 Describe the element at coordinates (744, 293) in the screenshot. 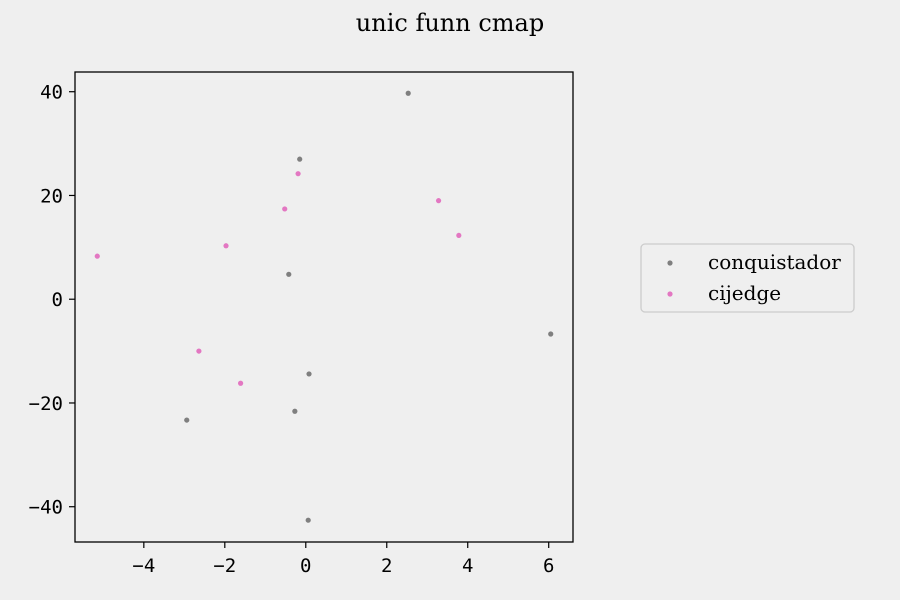

I see `legend-label-cijedge: cijedge` at that location.